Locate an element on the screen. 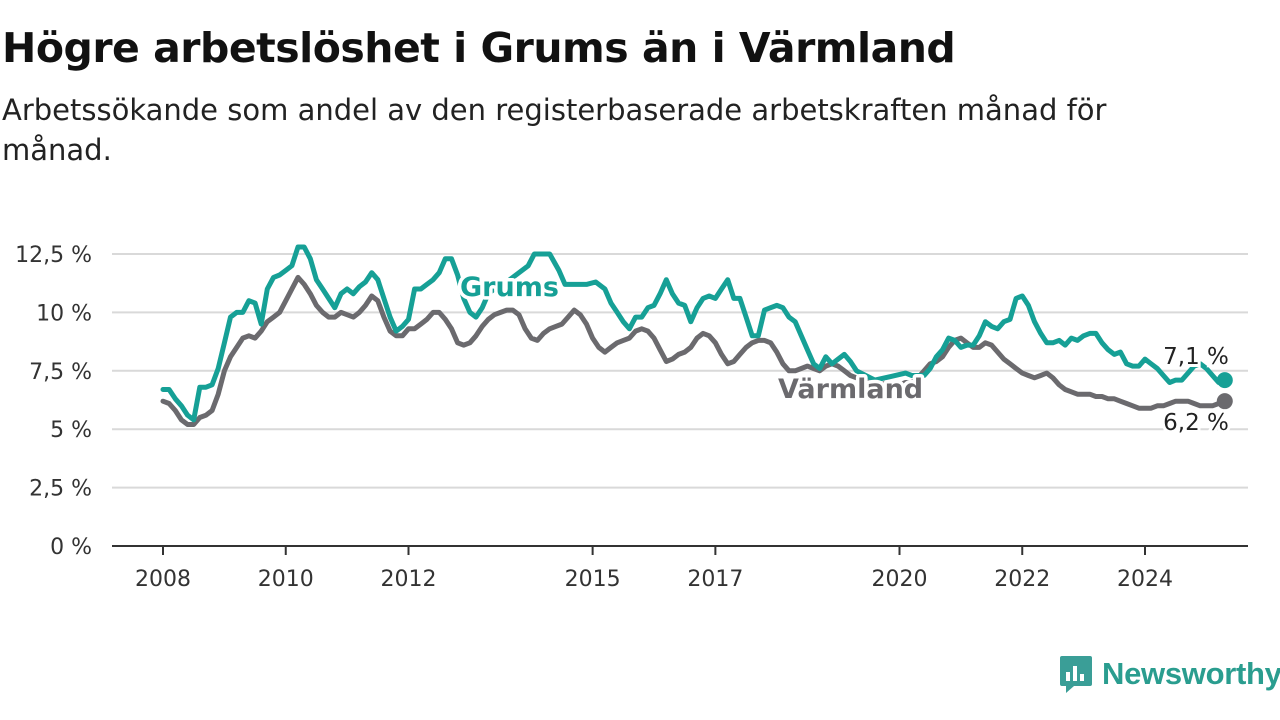  end-value-label-grums: 7,1 % is located at coordinates (1196, 357).